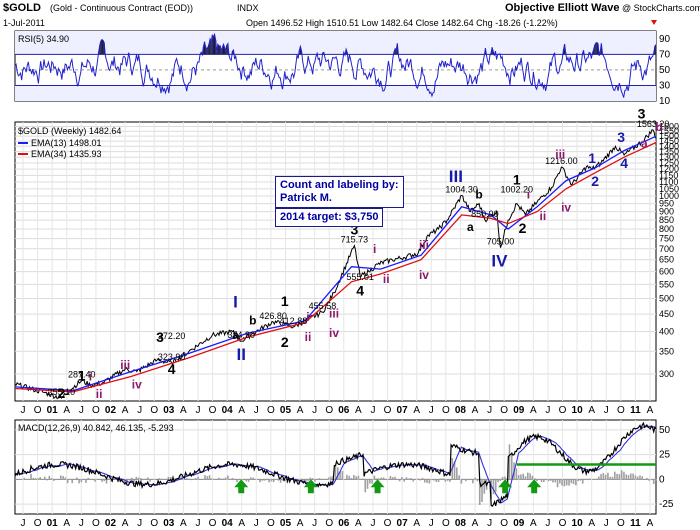 The height and width of the screenshot is (530, 700). What do you see at coordinates (22, 8) in the screenshot?
I see `symbol-title: $GOLD` at bounding box center [22, 8].